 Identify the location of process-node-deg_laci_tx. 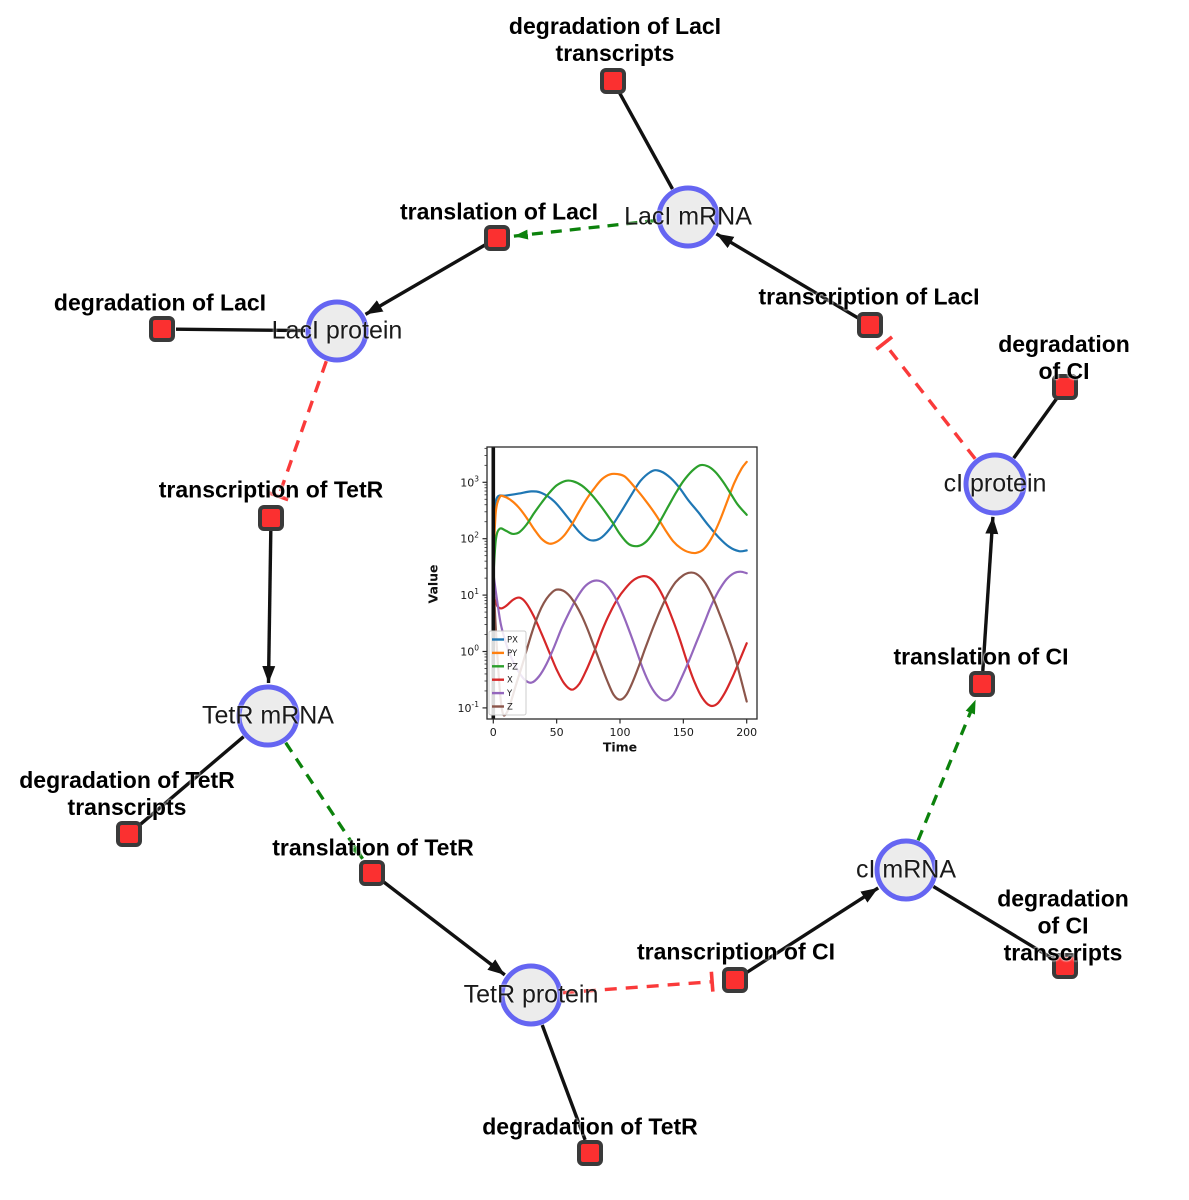
(613, 81).